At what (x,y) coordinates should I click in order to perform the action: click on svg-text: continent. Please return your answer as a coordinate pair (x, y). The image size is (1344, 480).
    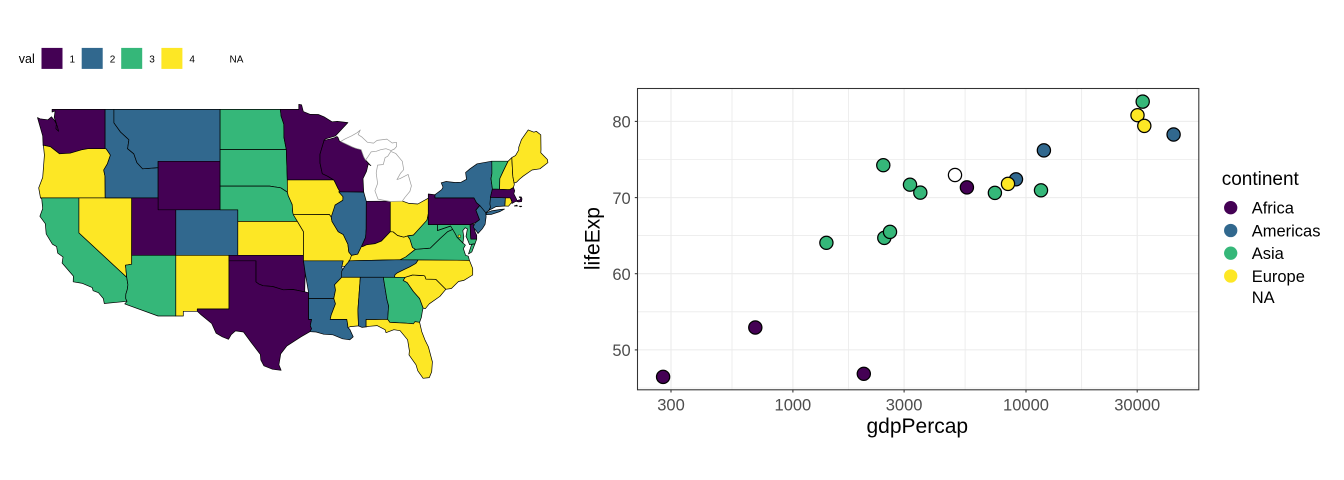
    Looking at the image, I should click on (1261, 179).